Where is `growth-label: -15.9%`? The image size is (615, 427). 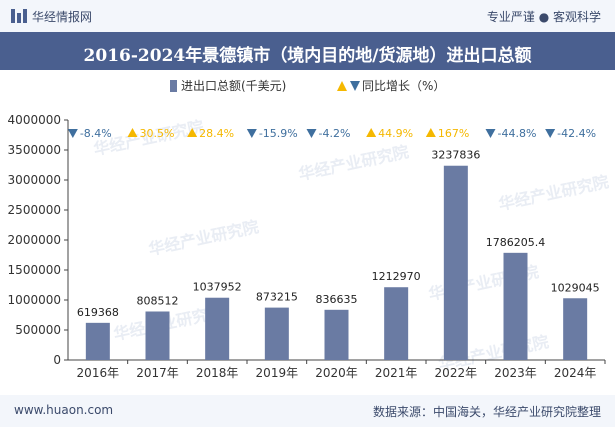
growth-label: -15.9% is located at coordinates (278, 133).